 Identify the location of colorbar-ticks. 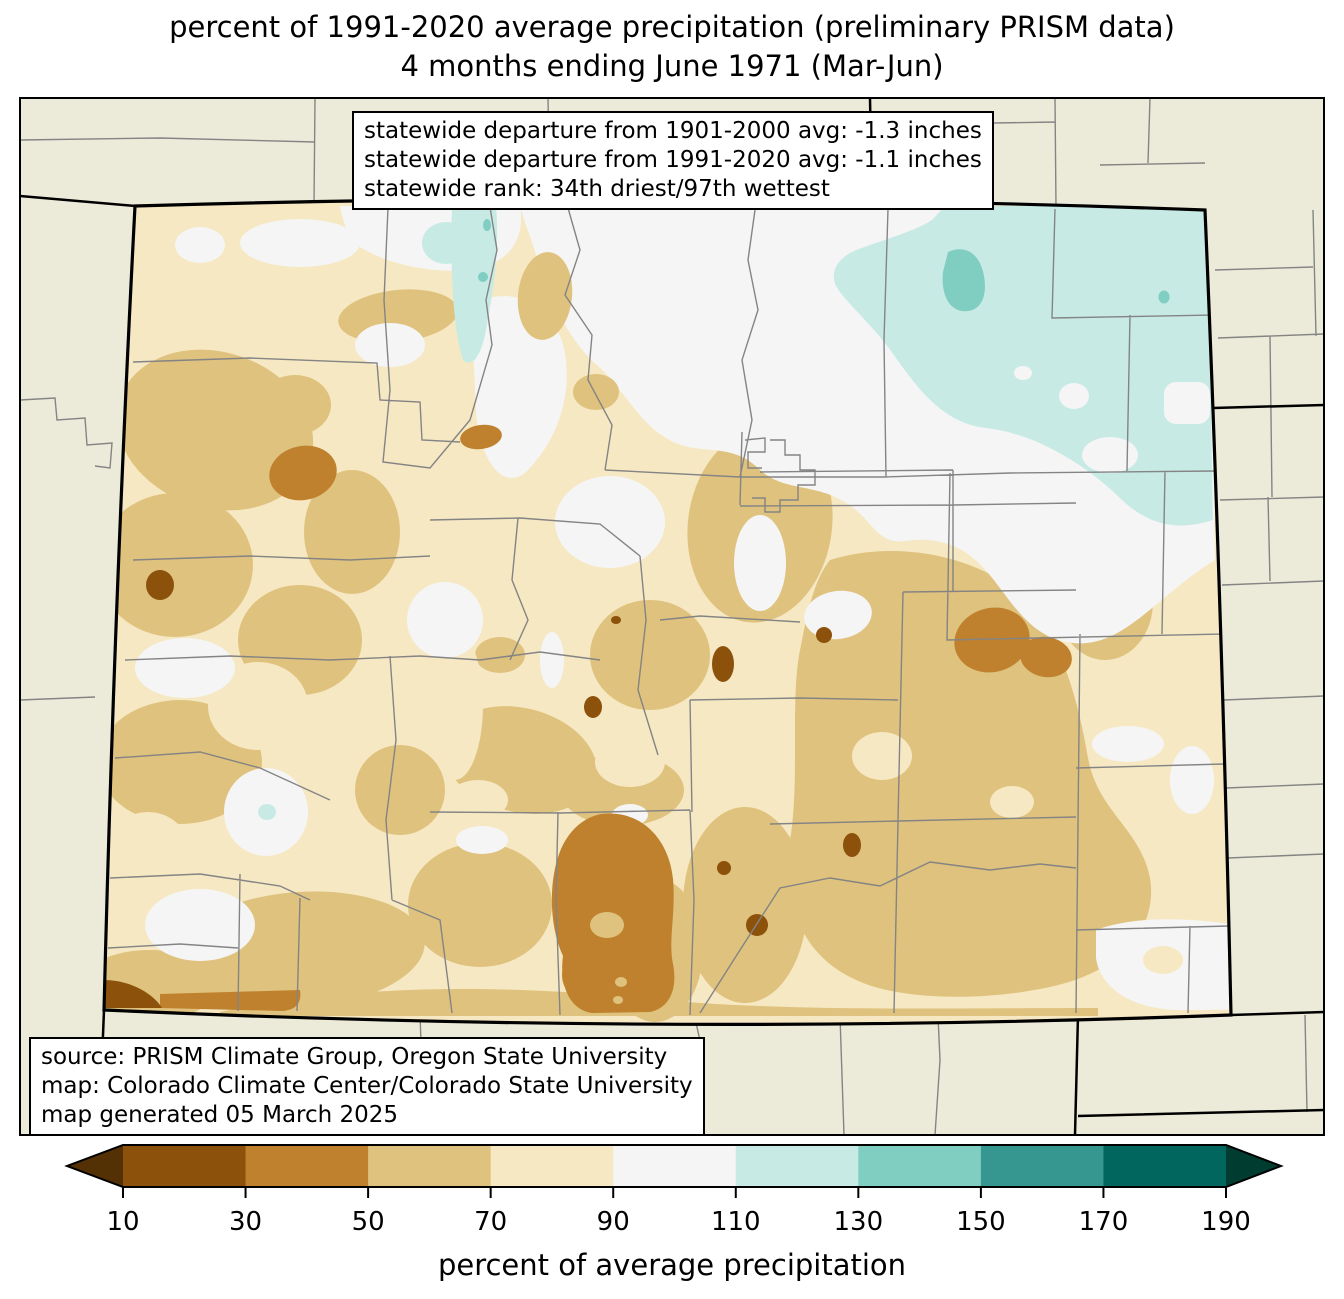
(674, 1192).